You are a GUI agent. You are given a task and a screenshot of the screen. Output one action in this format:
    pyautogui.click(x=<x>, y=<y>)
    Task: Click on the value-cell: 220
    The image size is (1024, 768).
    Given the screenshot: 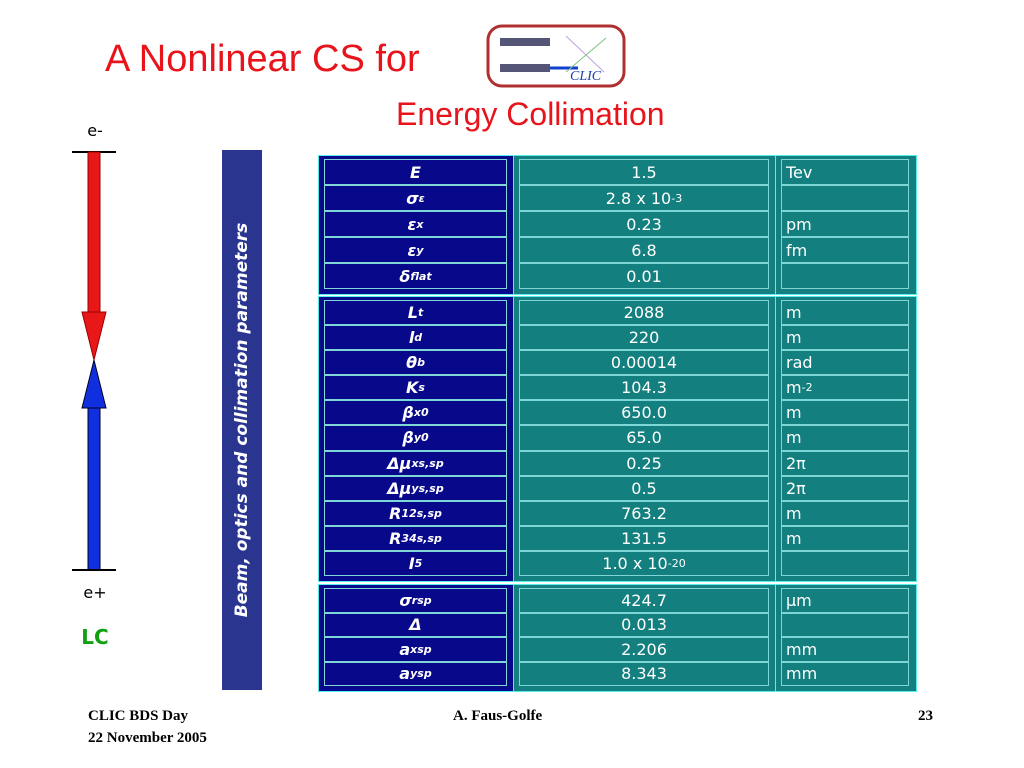 What is the action you would take?
    pyautogui.click(x=644, y=338)
    